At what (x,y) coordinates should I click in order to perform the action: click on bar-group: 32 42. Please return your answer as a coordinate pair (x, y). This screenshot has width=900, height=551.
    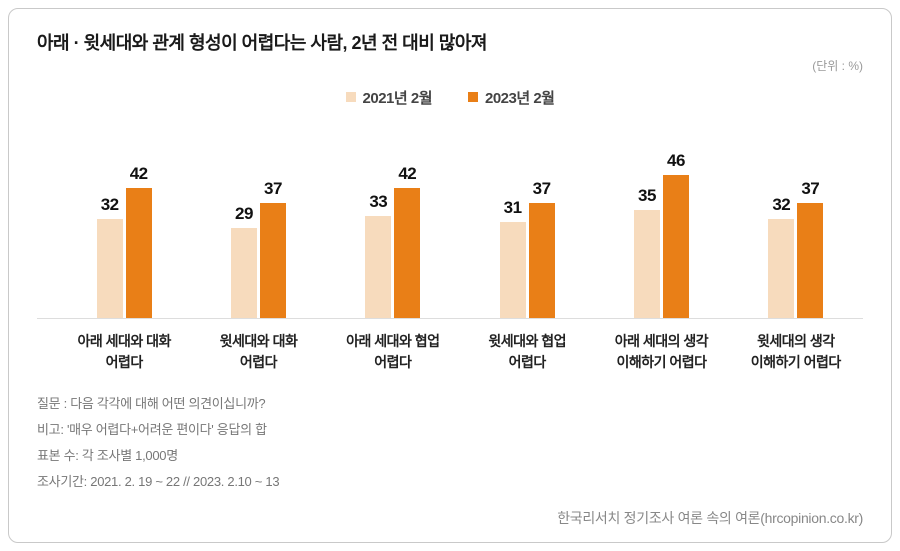
    Looking at the image, I should click on (124, 240).